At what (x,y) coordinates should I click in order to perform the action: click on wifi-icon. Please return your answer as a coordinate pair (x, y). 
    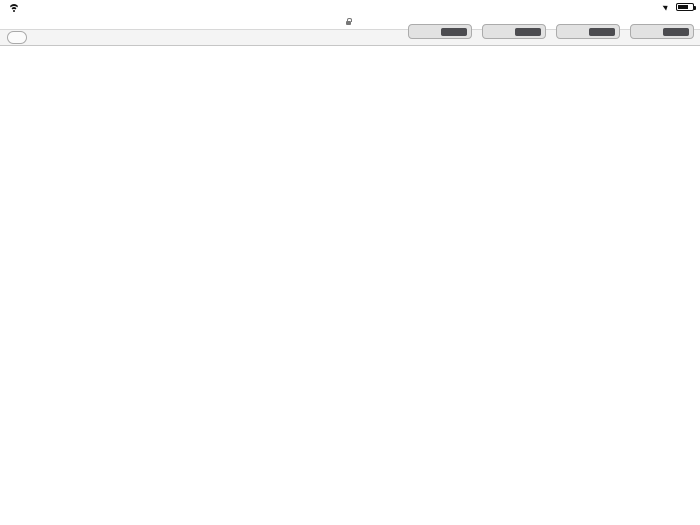
    Looking at the image, I should click on (14, 8).